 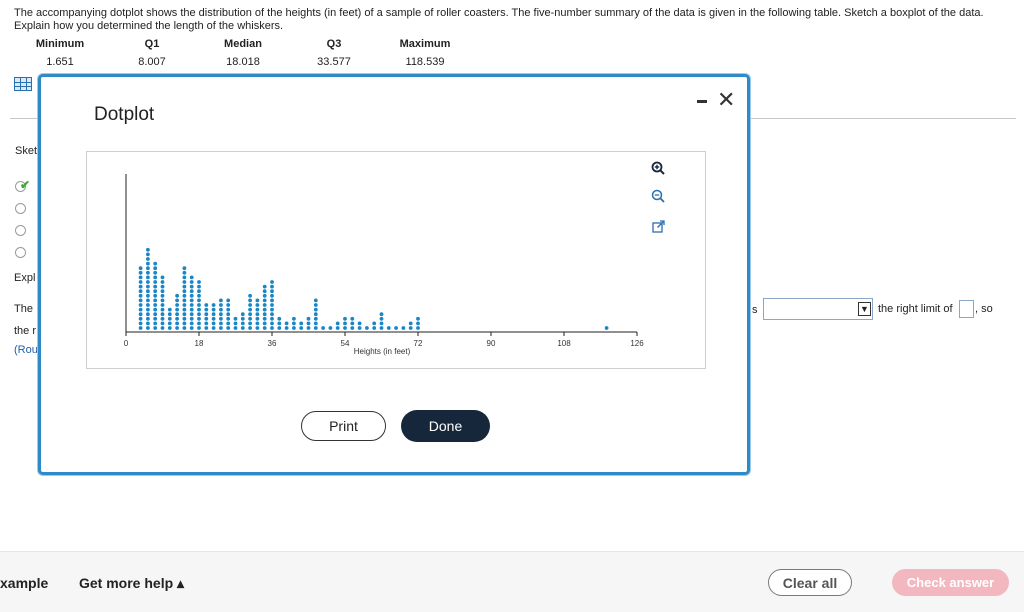 I want to click on explain-label: Expl, so click(x=25, y=278).